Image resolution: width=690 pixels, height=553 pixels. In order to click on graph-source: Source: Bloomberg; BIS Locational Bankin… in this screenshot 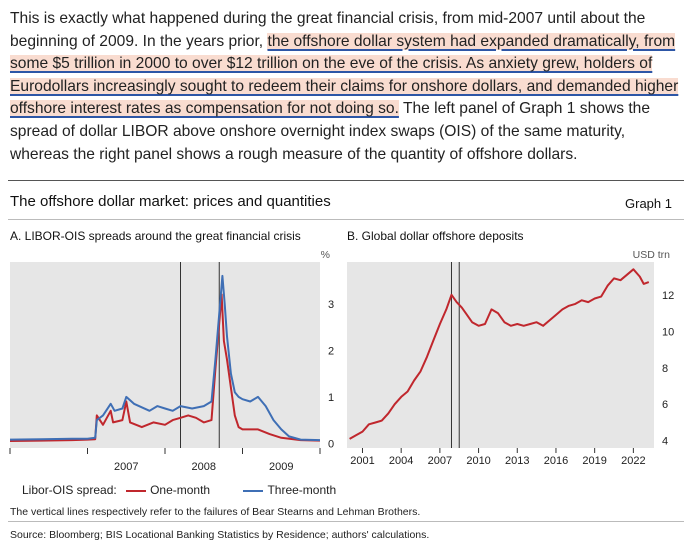, I will do `click(220, 535)`.